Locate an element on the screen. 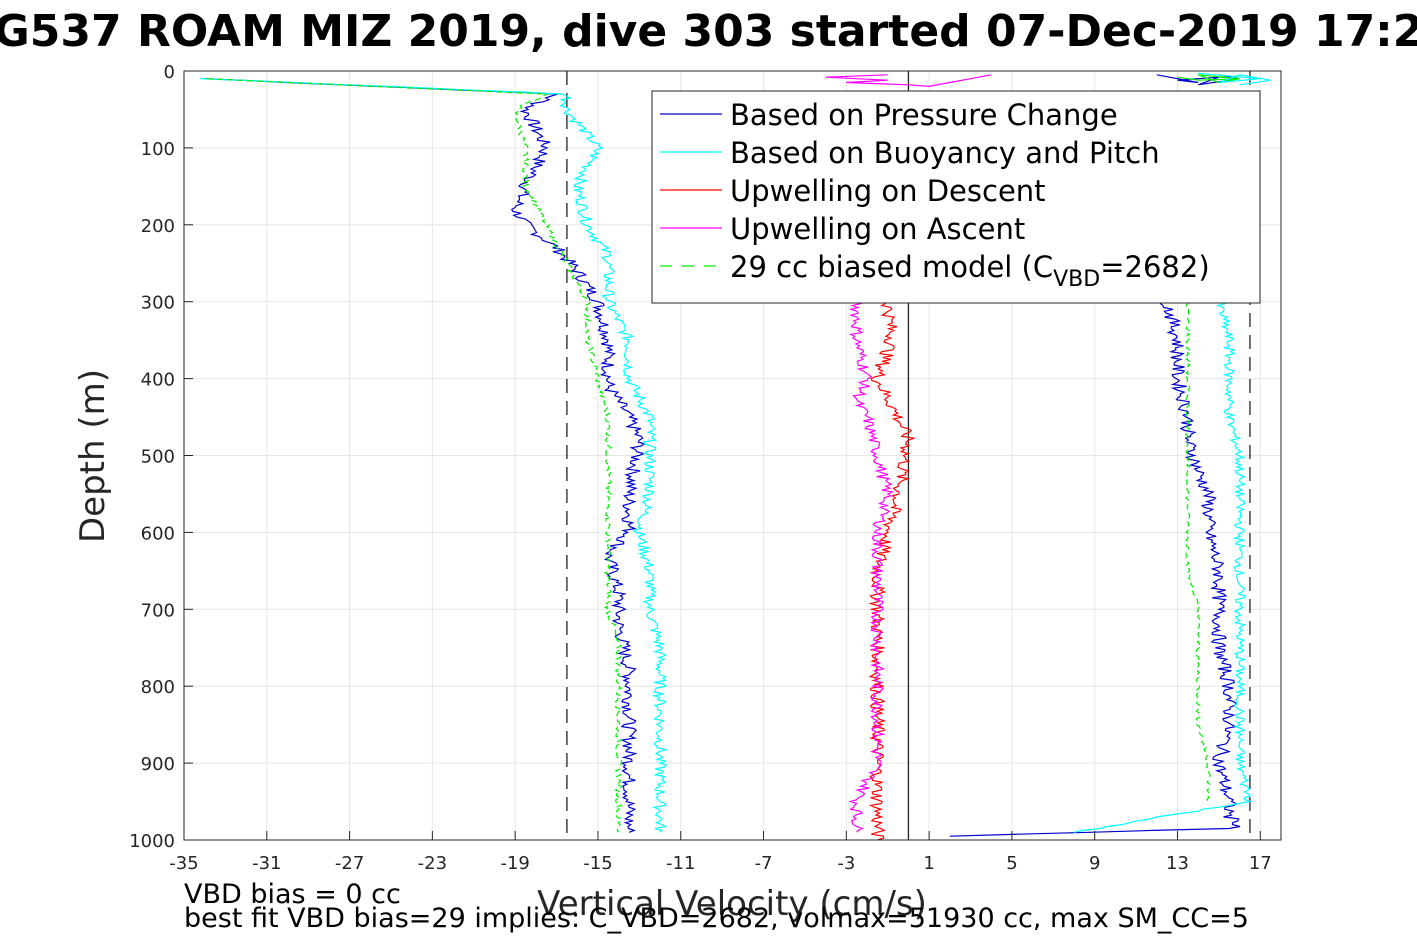 The height and width of the screenshot is (945, 1417). legend-label: Upwelling on Ascent is located at coordinates (877, 229).